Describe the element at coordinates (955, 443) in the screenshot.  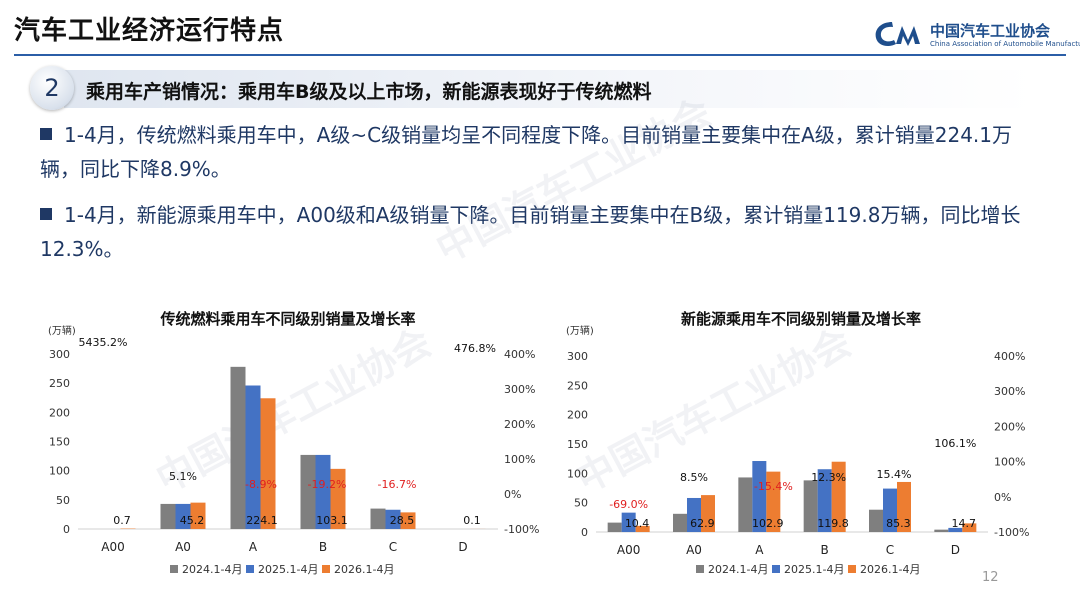
I see `growth-label: 106.1%` at that location.